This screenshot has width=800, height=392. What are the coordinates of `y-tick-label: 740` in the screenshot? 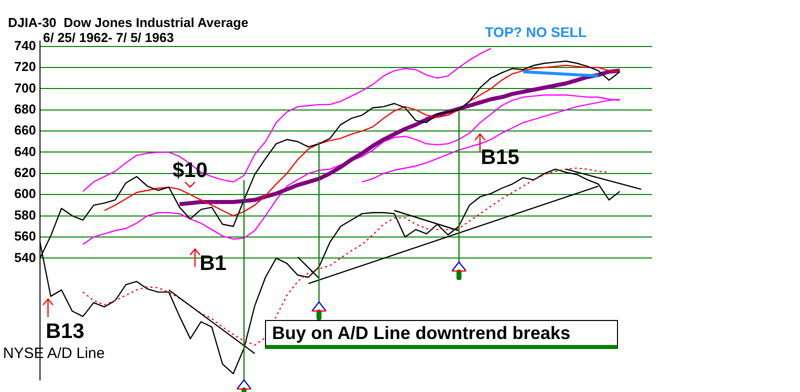 It's located at (25, 45).